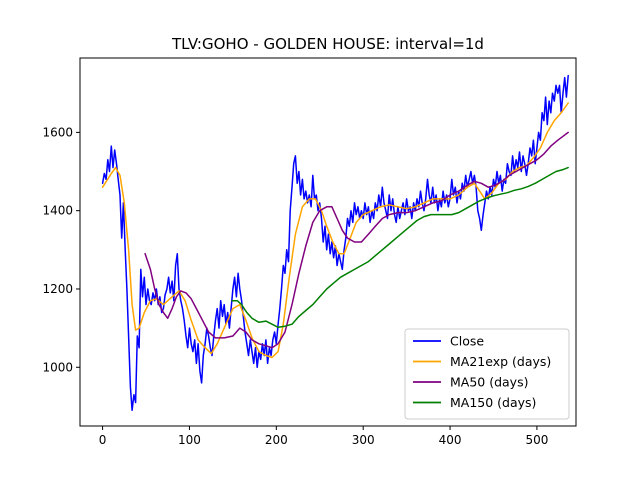  I want to click on legend-label-3: MA150 (days), so click(493, 402).